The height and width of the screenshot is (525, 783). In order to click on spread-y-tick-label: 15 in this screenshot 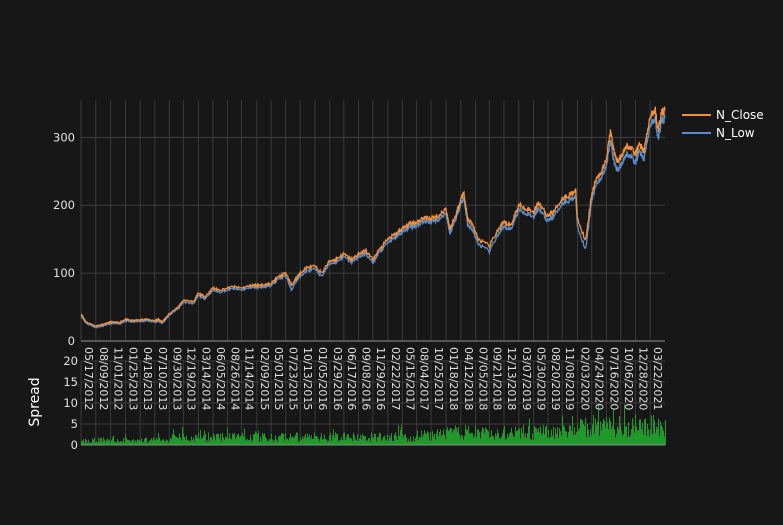, I will do `click(70, 382)`.